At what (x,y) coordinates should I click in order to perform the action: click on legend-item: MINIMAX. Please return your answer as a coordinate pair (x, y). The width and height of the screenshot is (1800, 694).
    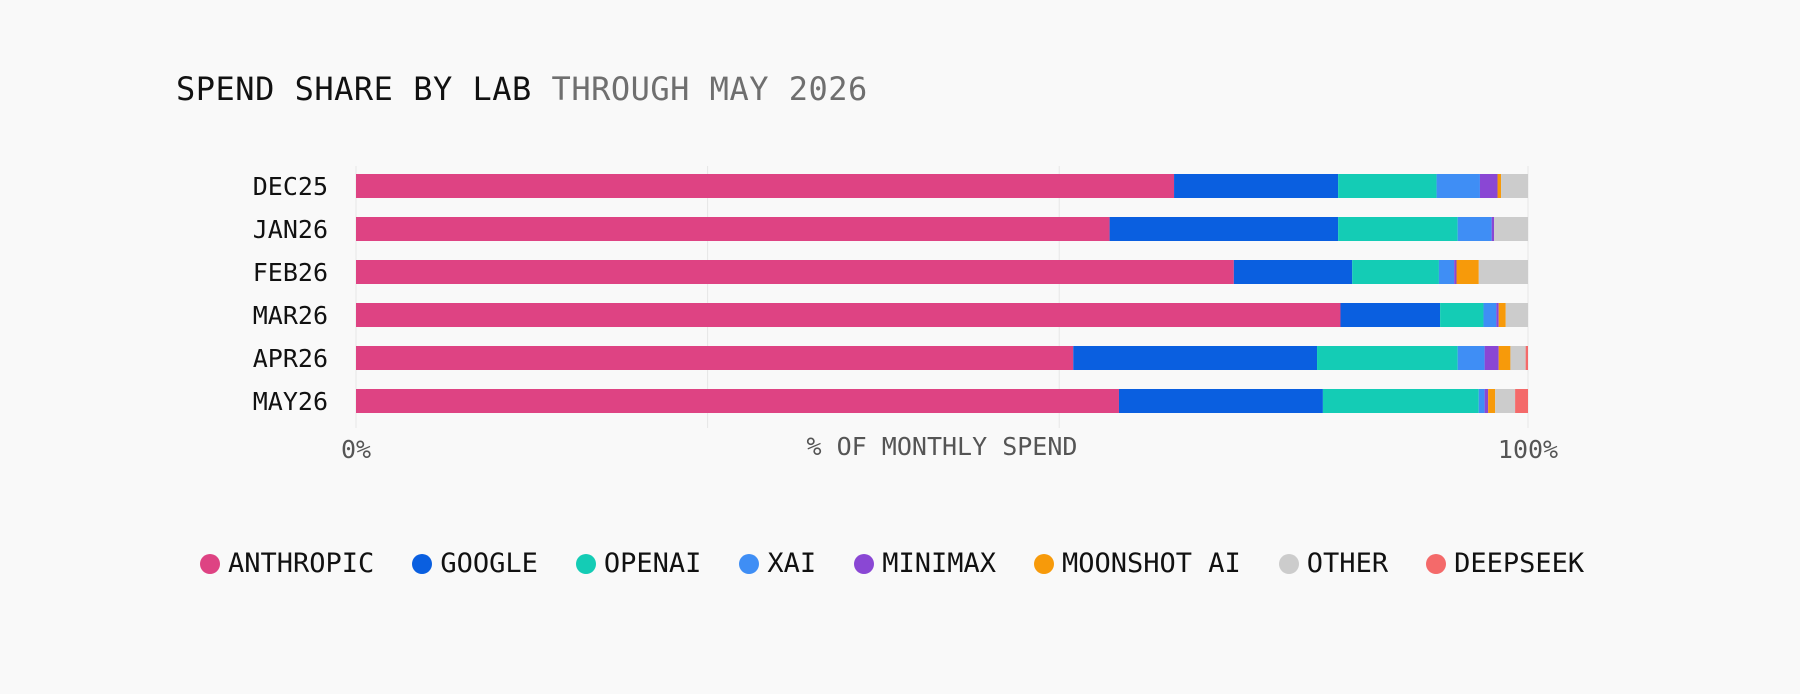
    Looking at the image, I should click on (925, 563).